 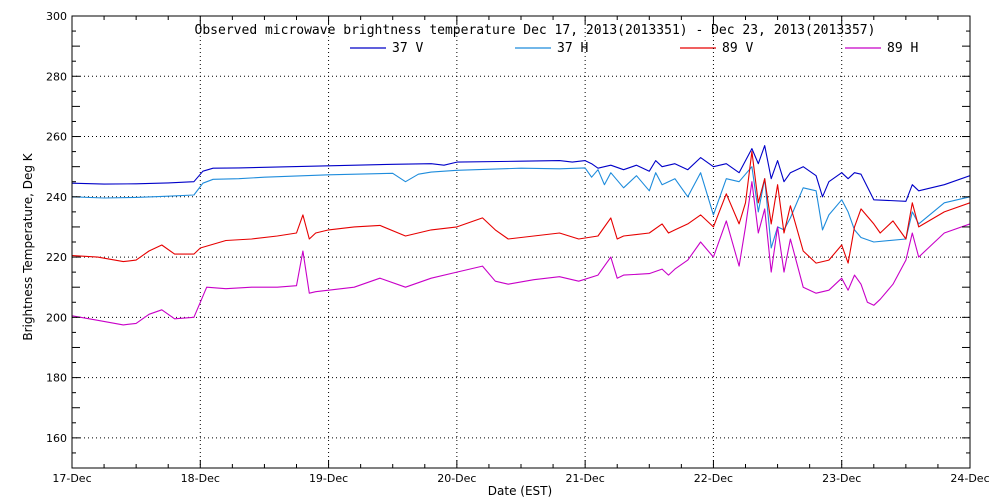 What do you see at coordinates (56, 16) in the screenshot?
I see `y-tick-label: 300` at bounding box center [56, 16].